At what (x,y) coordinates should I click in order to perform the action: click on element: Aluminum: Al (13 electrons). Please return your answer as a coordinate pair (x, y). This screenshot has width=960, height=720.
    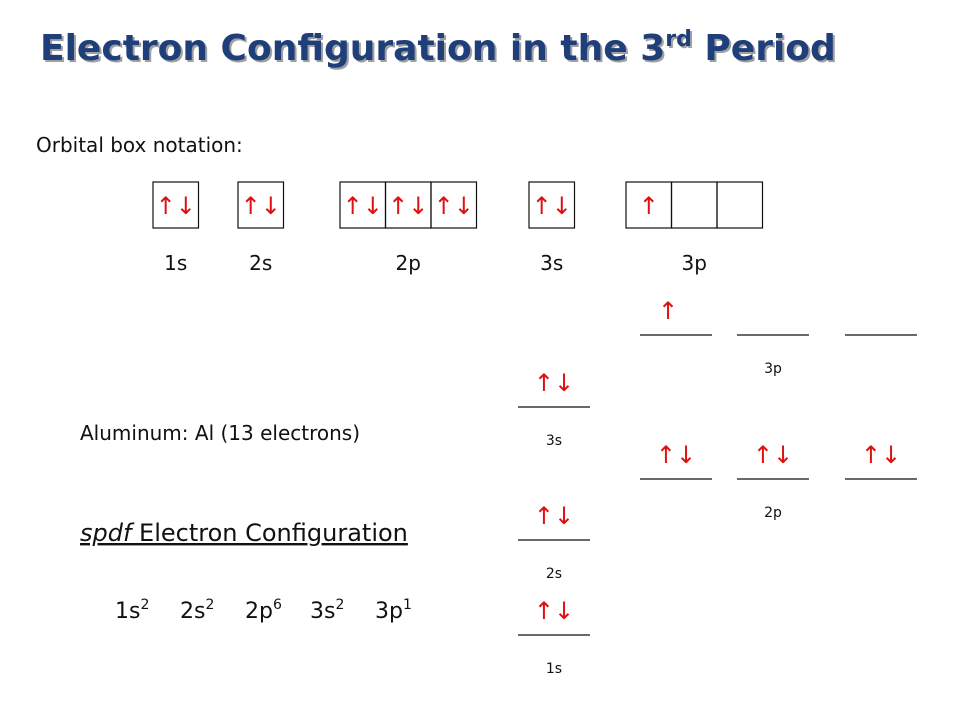
    Looking at the image, I should click on (220, 433).